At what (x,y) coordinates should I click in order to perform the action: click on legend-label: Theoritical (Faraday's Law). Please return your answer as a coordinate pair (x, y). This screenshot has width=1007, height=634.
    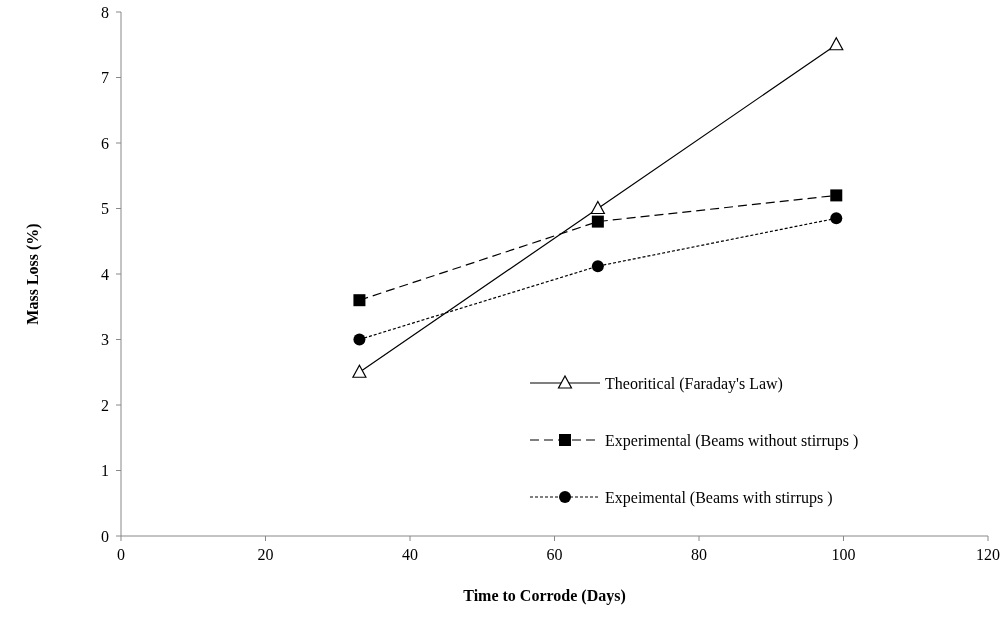
    Looking at the image, I should click on (694, 383).